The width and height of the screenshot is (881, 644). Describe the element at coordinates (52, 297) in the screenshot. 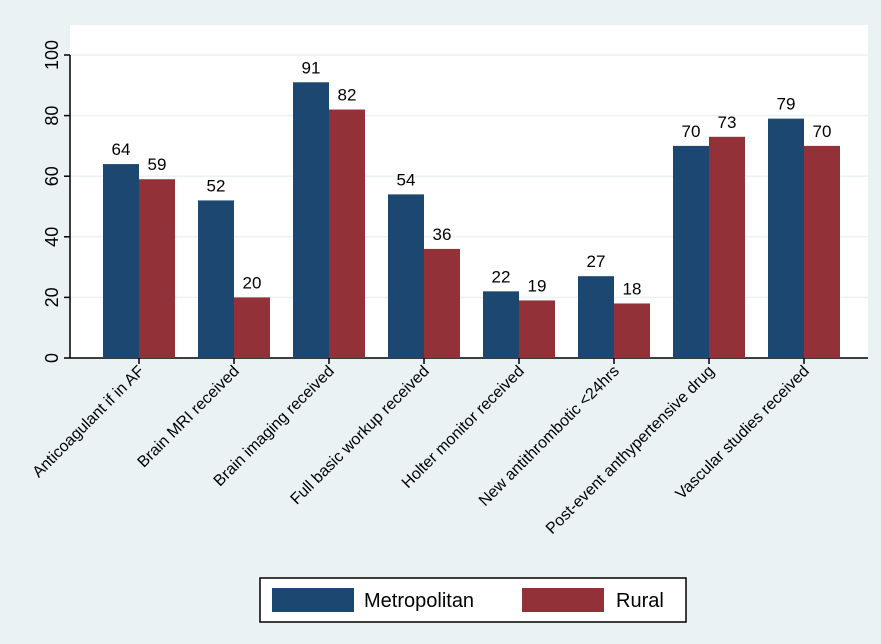

I see `y-tick-label-20: 20` at that location.